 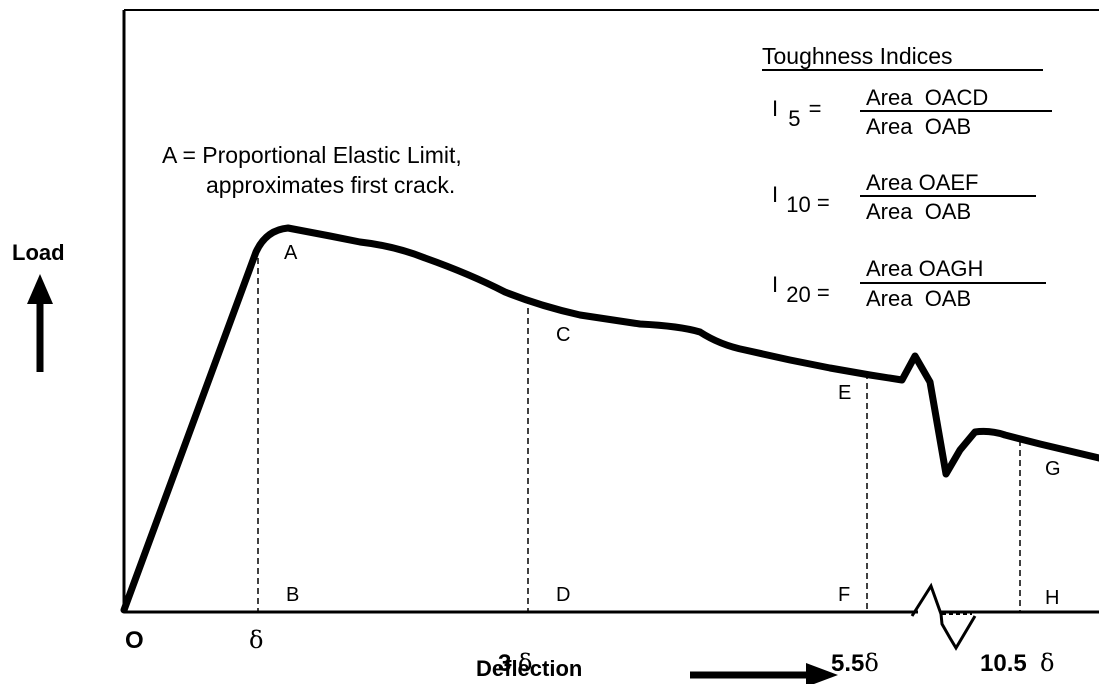 I want to click on annotation-line-1: A = Proportional Elastic Limit,, so click(x=312, y=155).